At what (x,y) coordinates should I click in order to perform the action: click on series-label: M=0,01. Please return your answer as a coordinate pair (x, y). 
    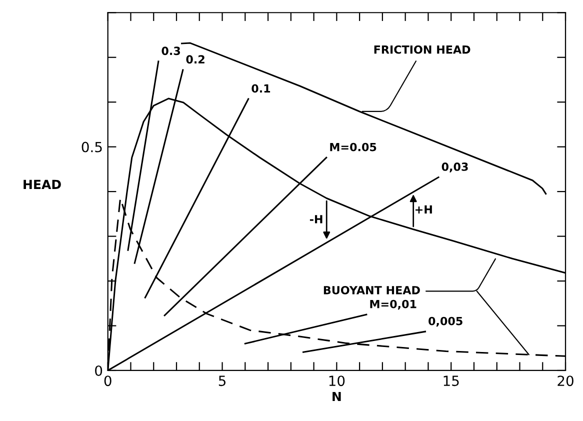
    Looking at the image, I should click on (393, 305).